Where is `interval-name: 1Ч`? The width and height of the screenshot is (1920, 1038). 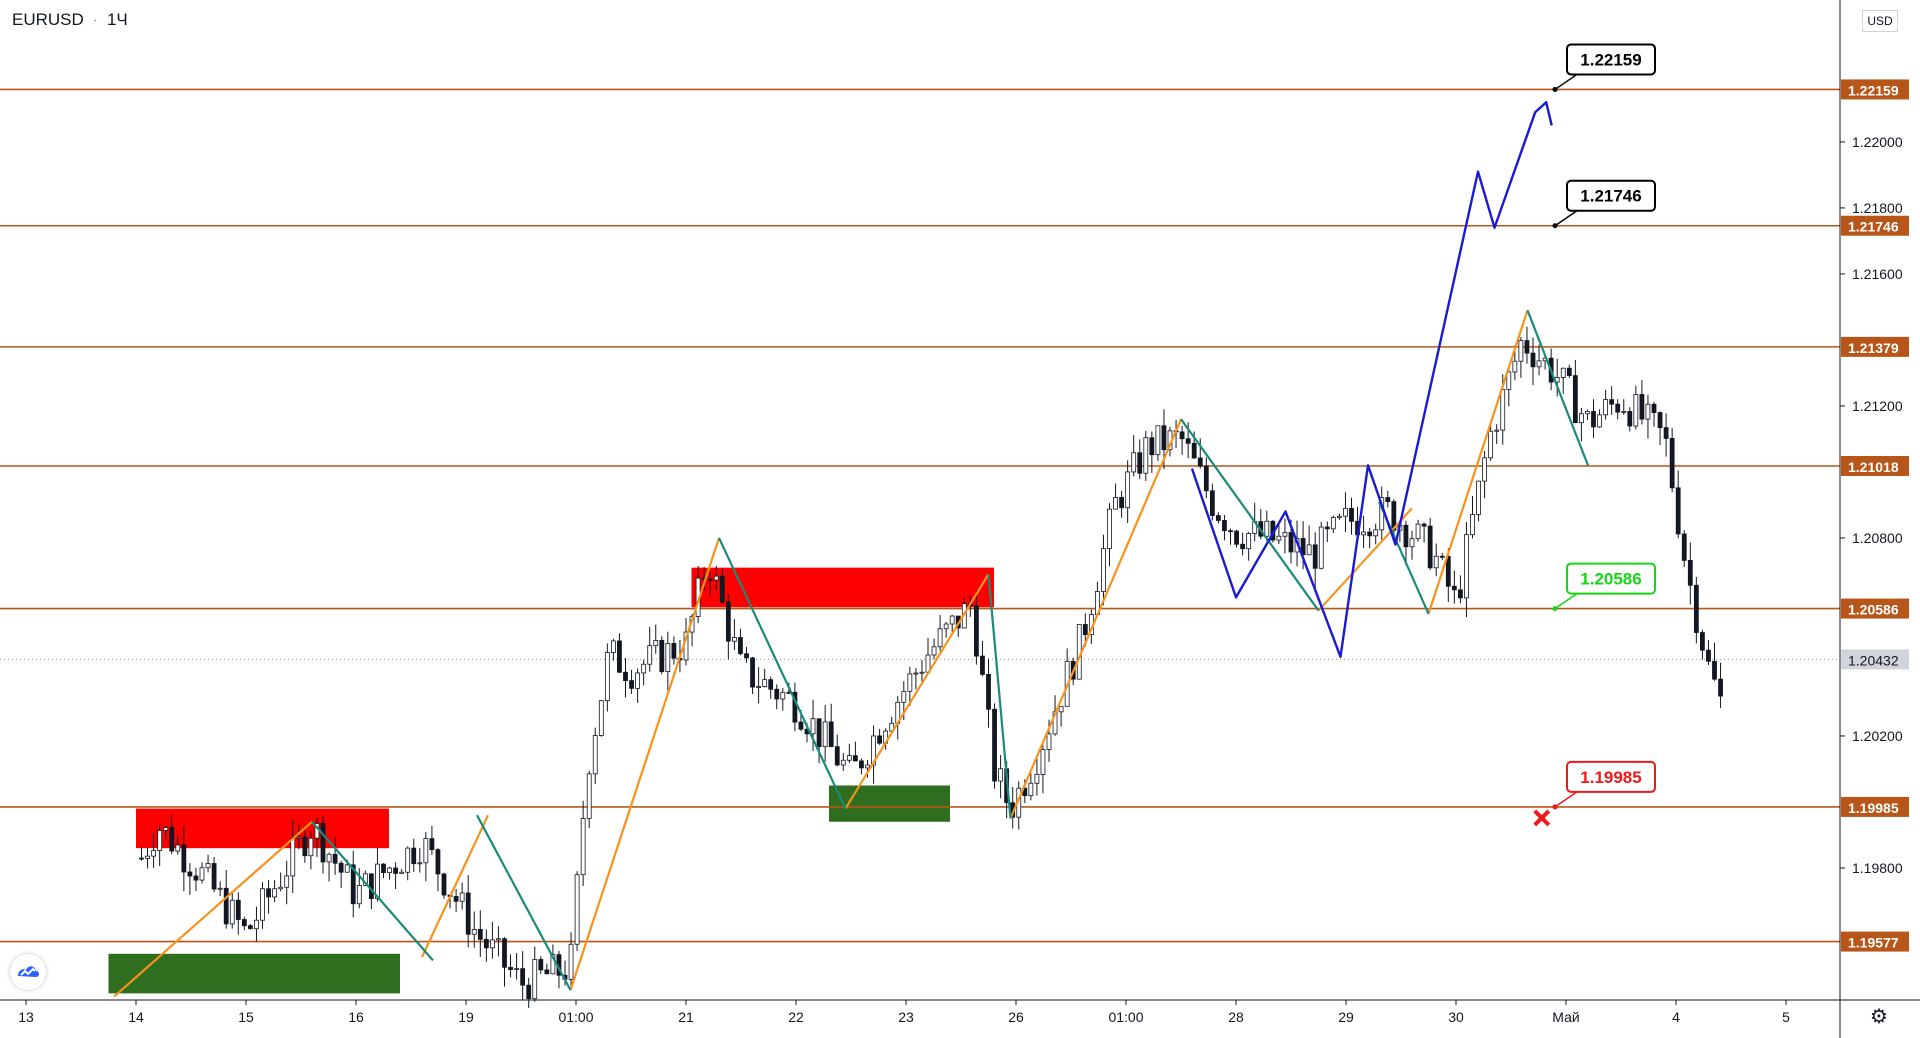
interval-name: 1Ч is located at coordinates (117, 19).